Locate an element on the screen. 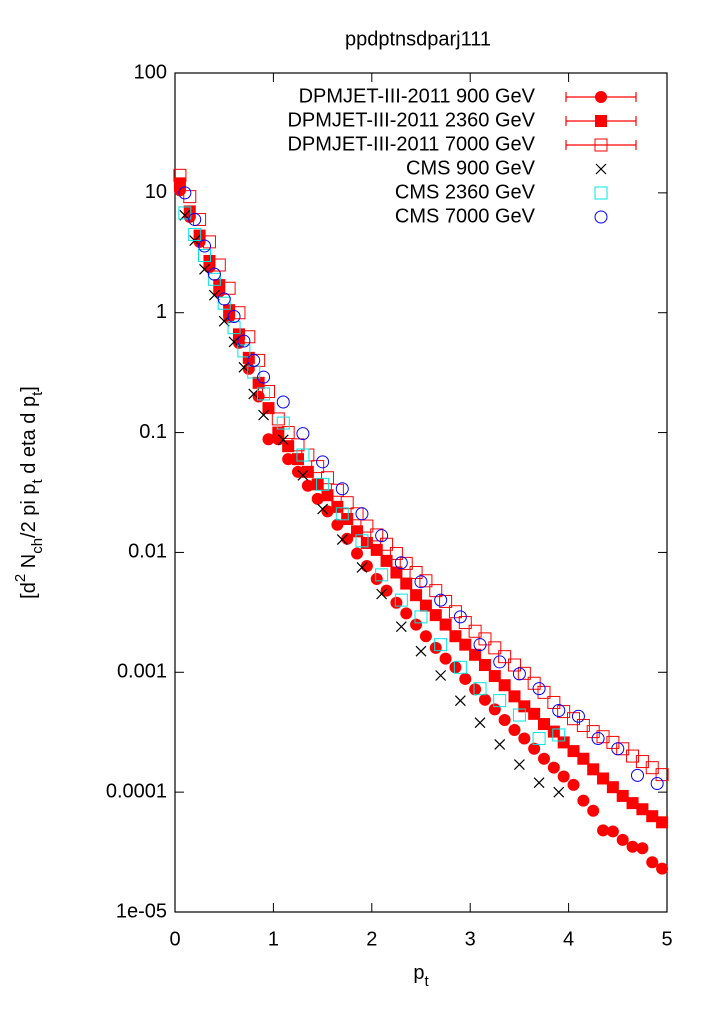 This screenshot has height=1012, width=708. axis-label-part: t is located at coordinates (426, 981).